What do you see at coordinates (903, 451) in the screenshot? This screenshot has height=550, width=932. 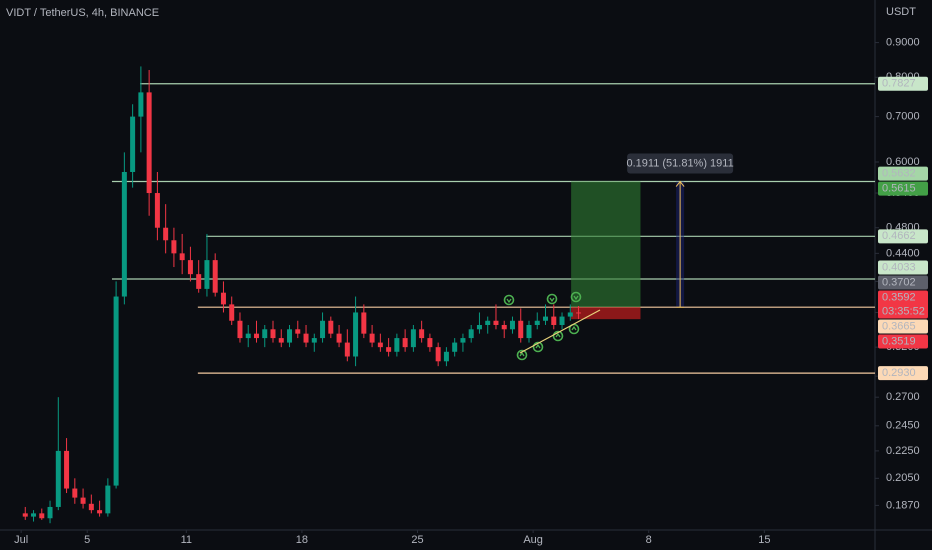 I see `y-tick-label: 0.2250` at bounding box center [903, 451].